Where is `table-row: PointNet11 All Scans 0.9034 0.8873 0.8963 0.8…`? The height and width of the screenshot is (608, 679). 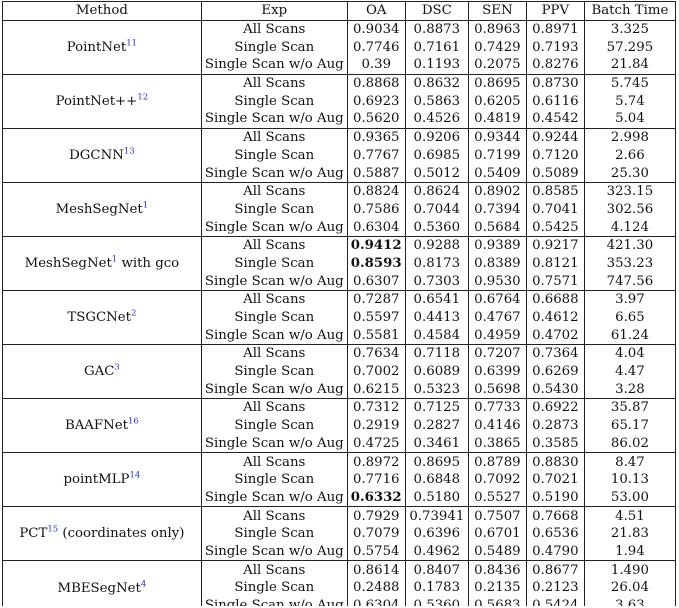
table-row: PointNet11 All Scans 0.9034 0.8873 0.8963 0.8… is located at coordinates (339, 47).